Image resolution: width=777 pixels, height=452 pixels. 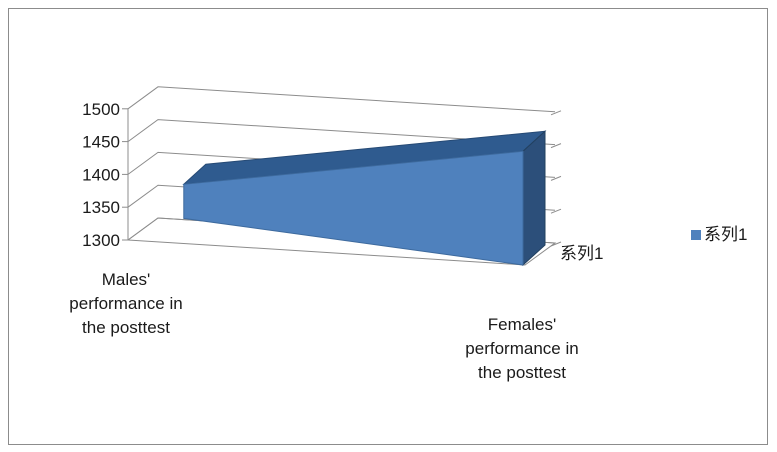 I want to click on legend-label: 系列1, so click(x=725, y=234).